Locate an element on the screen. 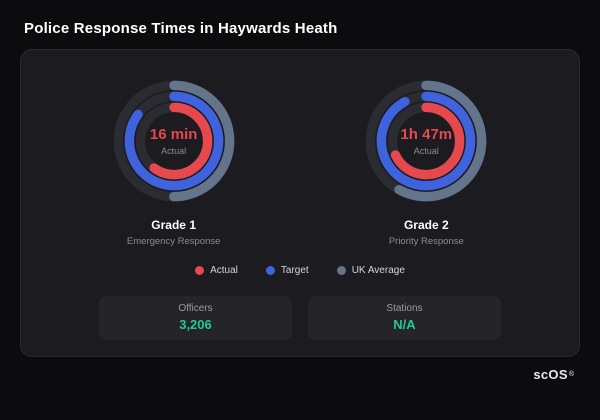 This screenshot has height=420, width=600. gauge-value: 16 min is located at coordinates (173, 134).